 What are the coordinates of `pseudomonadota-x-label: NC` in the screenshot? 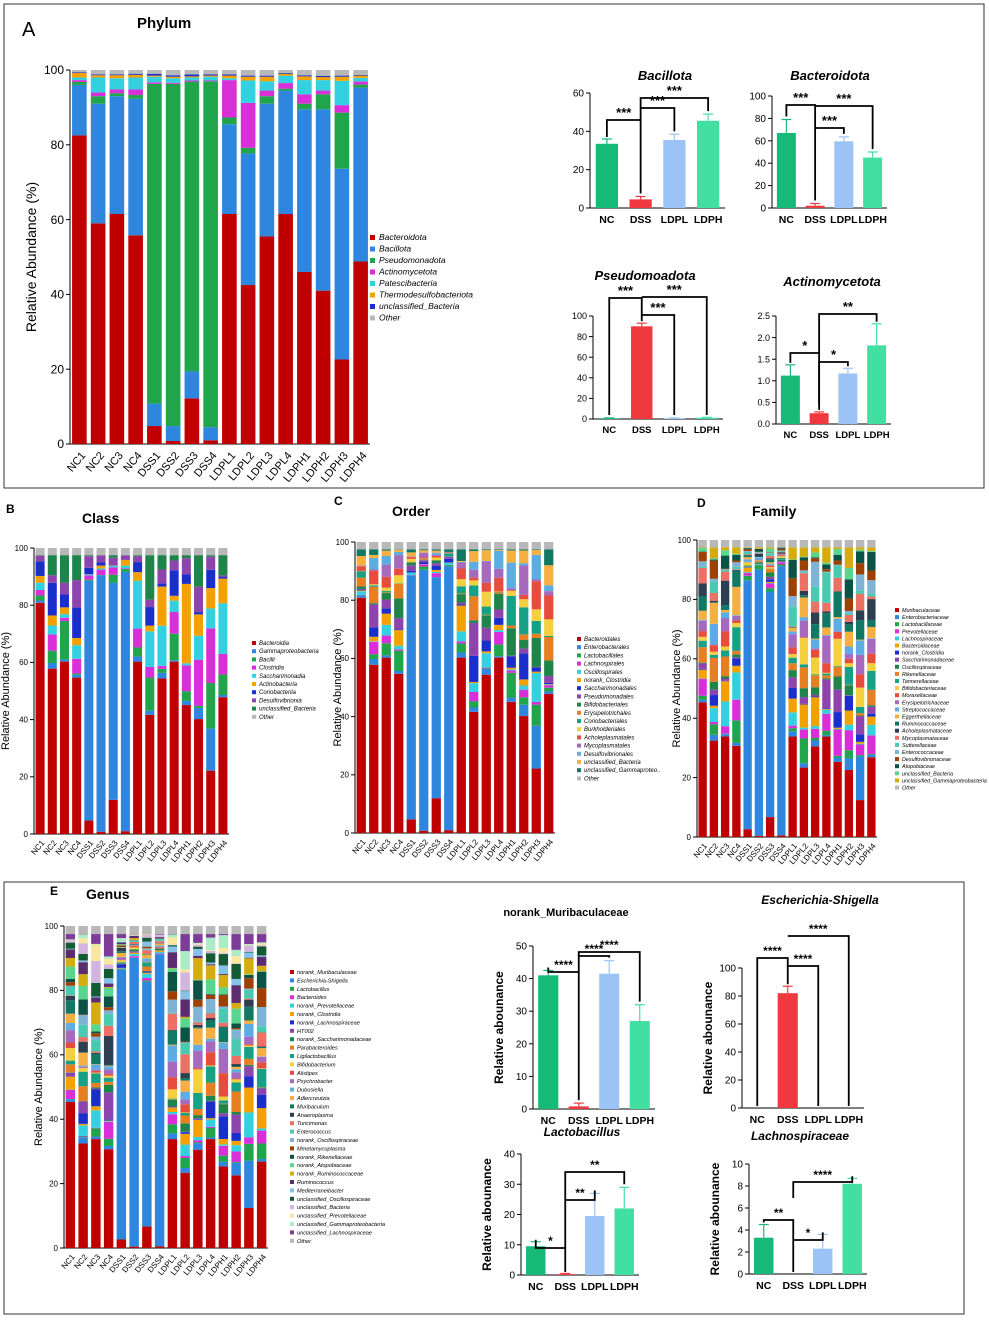 It's located at (609, 430).